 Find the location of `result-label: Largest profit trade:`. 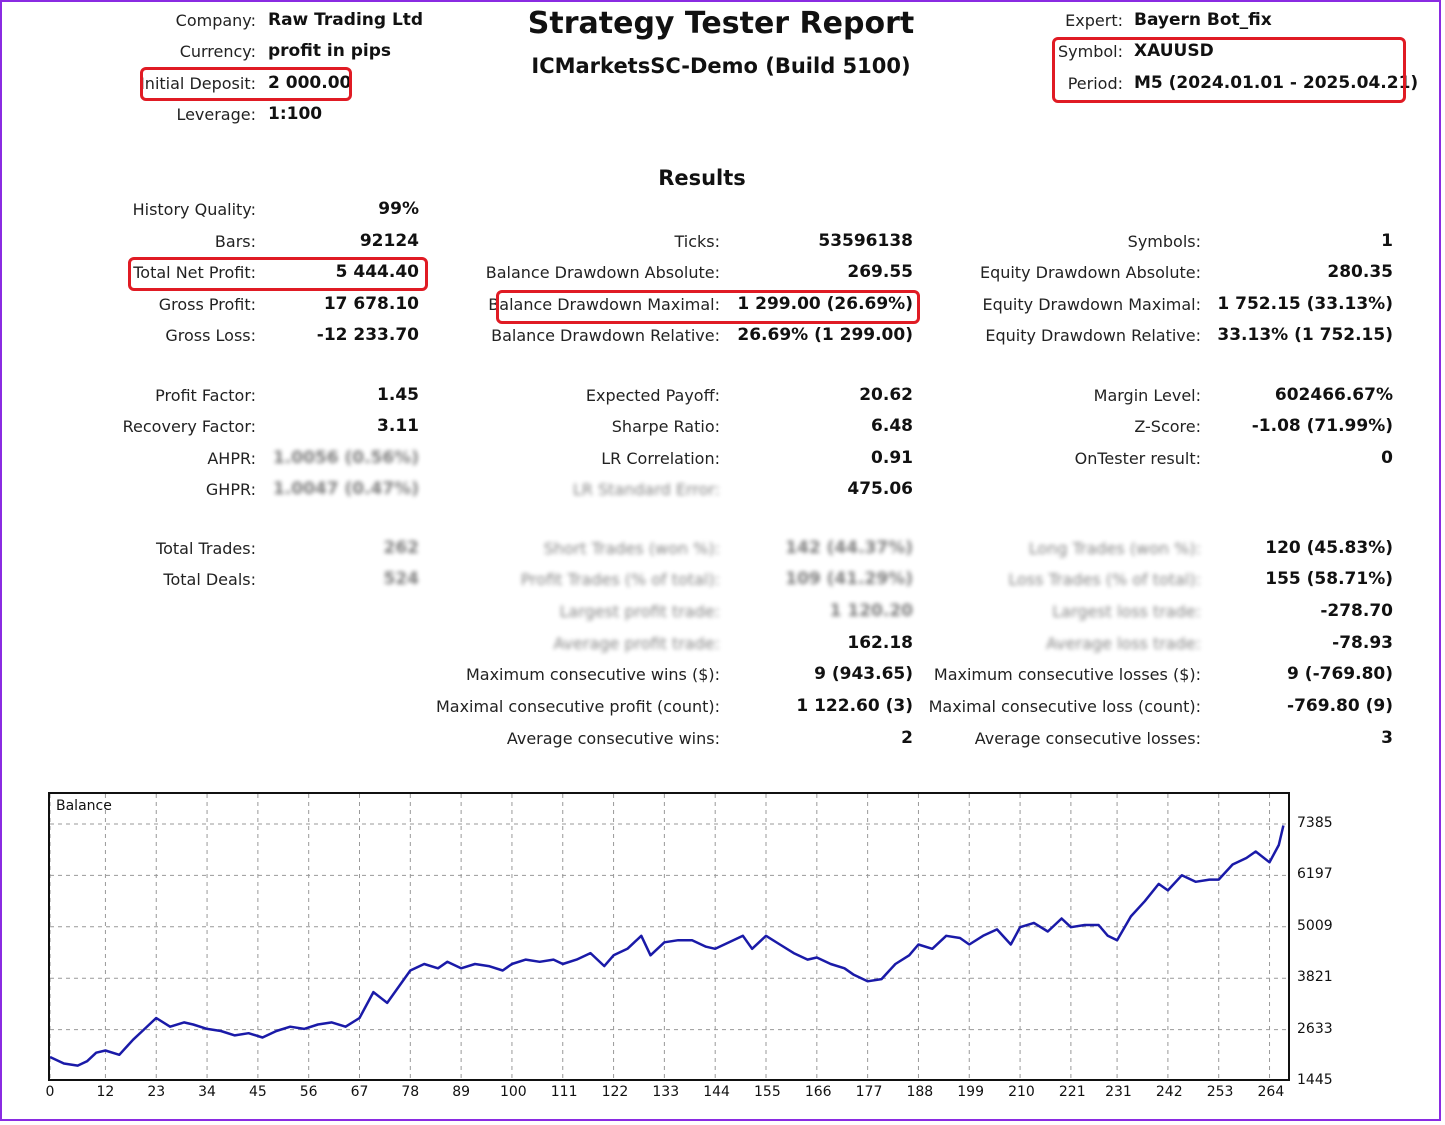

result-label: Largest profit trade: is located at coordinates (639, 611).